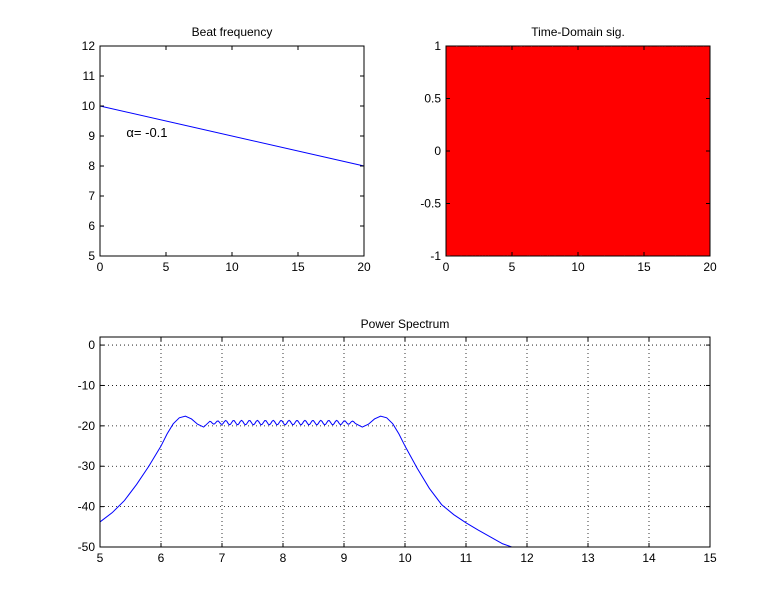 The image size is (784, 615). Describe the element at coordinates (588, 558) in the screenshot. I see `x-tick-label: 13` at that location.